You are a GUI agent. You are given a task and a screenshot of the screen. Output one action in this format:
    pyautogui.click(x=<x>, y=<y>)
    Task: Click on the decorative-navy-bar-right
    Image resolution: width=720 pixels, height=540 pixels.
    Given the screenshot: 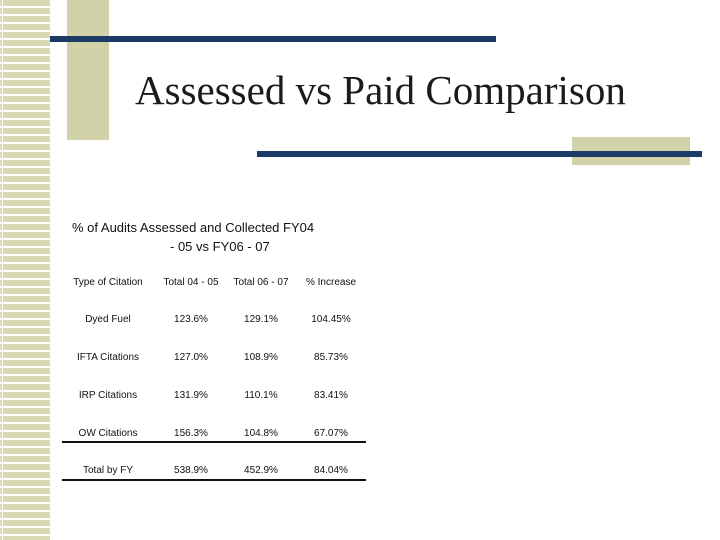 What is the action you would take?
    pyautogui.click(x=479, y=154)
    